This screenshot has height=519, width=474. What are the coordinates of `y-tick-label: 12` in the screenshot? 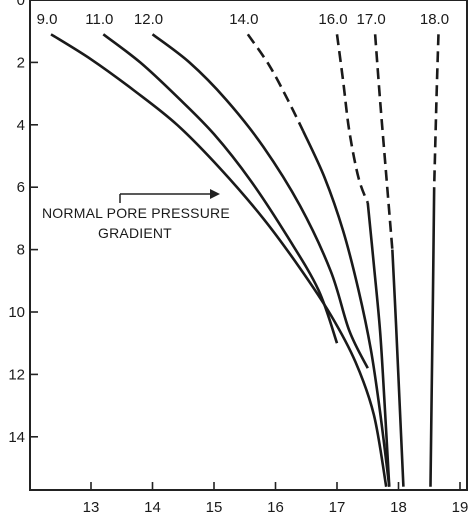 It's located at (16, 374).